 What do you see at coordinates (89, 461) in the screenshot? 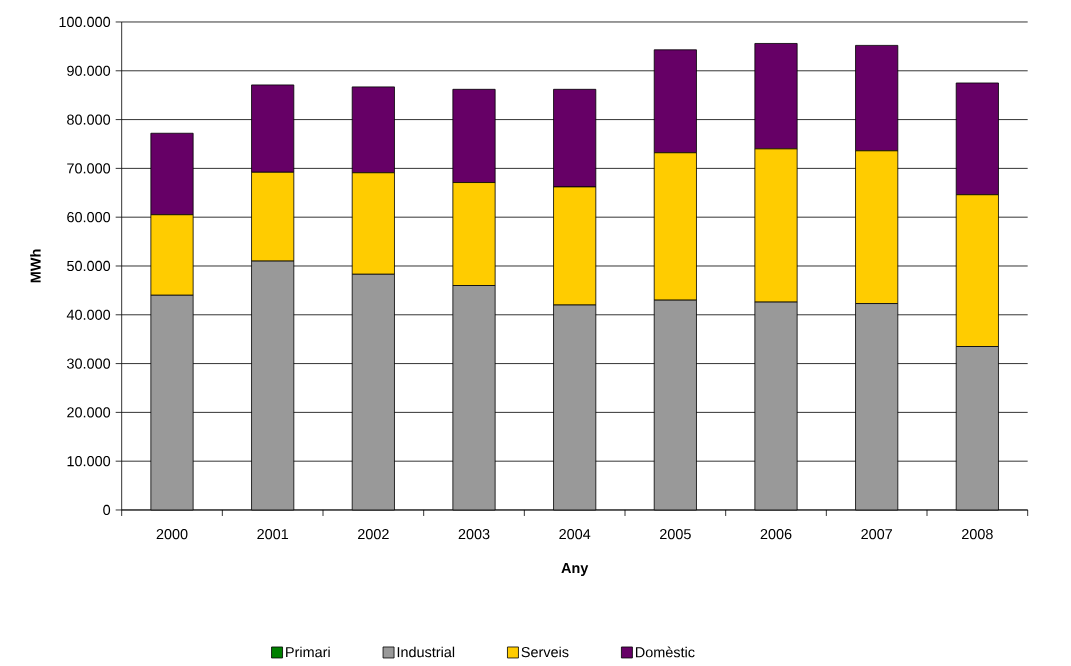
I see `y-tick-label: 10.000` at bounding box center [89, 461].